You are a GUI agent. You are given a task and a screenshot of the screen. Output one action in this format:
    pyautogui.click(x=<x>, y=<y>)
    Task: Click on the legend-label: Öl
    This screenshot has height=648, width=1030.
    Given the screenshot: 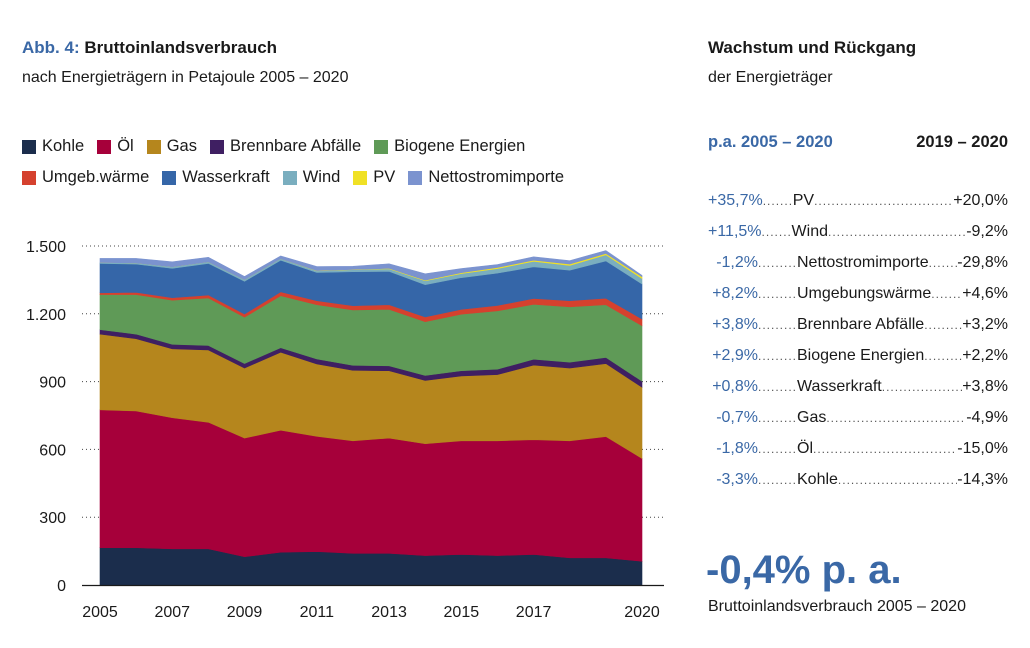 What is the action you would take?
    pyautogui.click(x=125, y=146)
    